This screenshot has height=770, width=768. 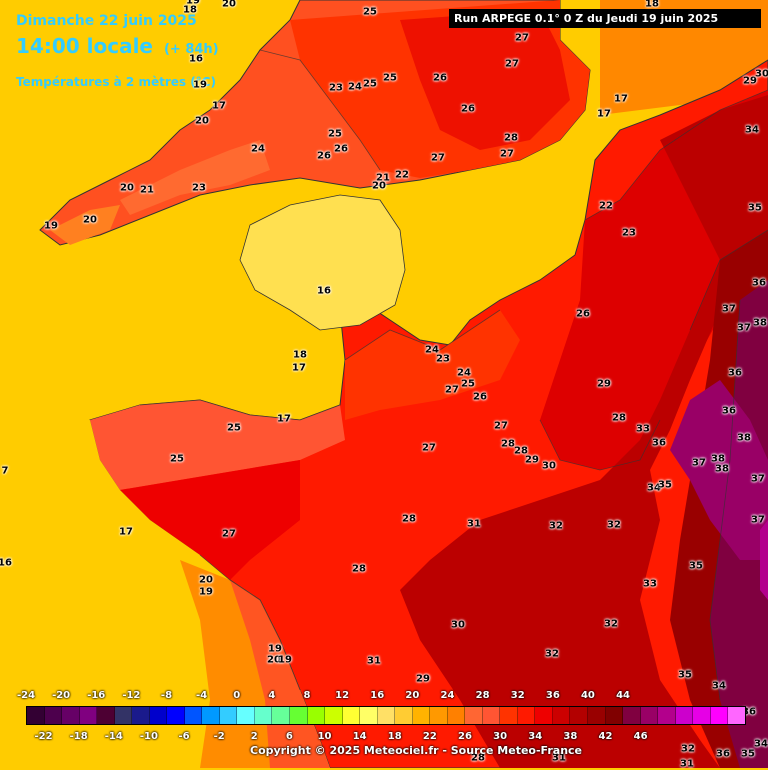 I want to click on legend-tick-label: 30, so click(x=500, y=736).